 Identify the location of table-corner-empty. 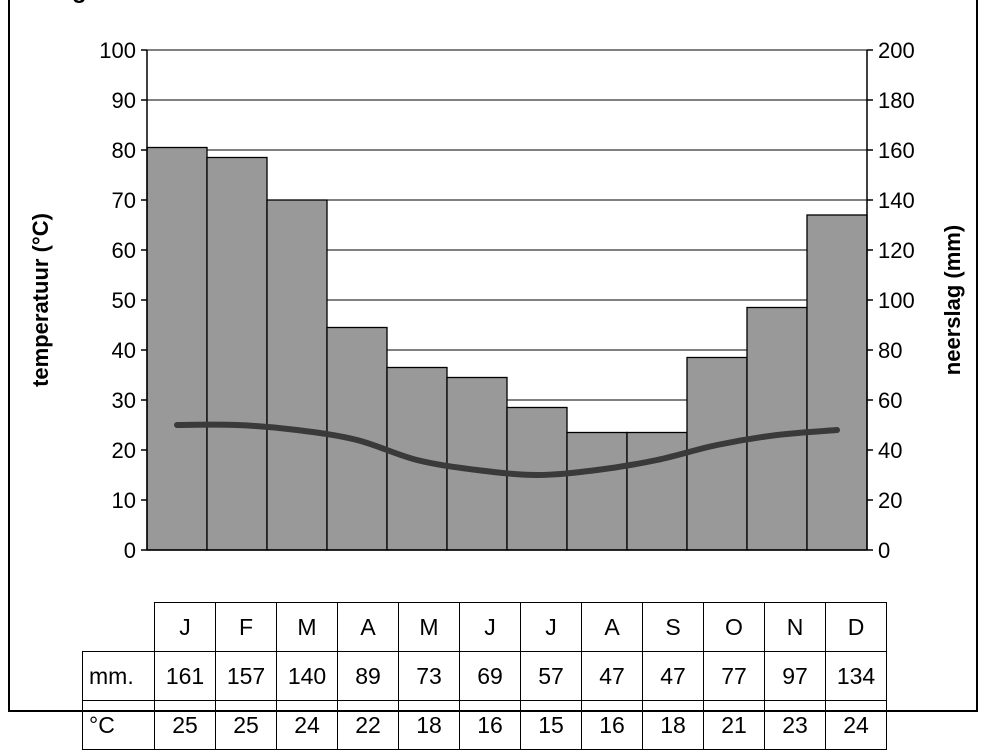
(118, 627).